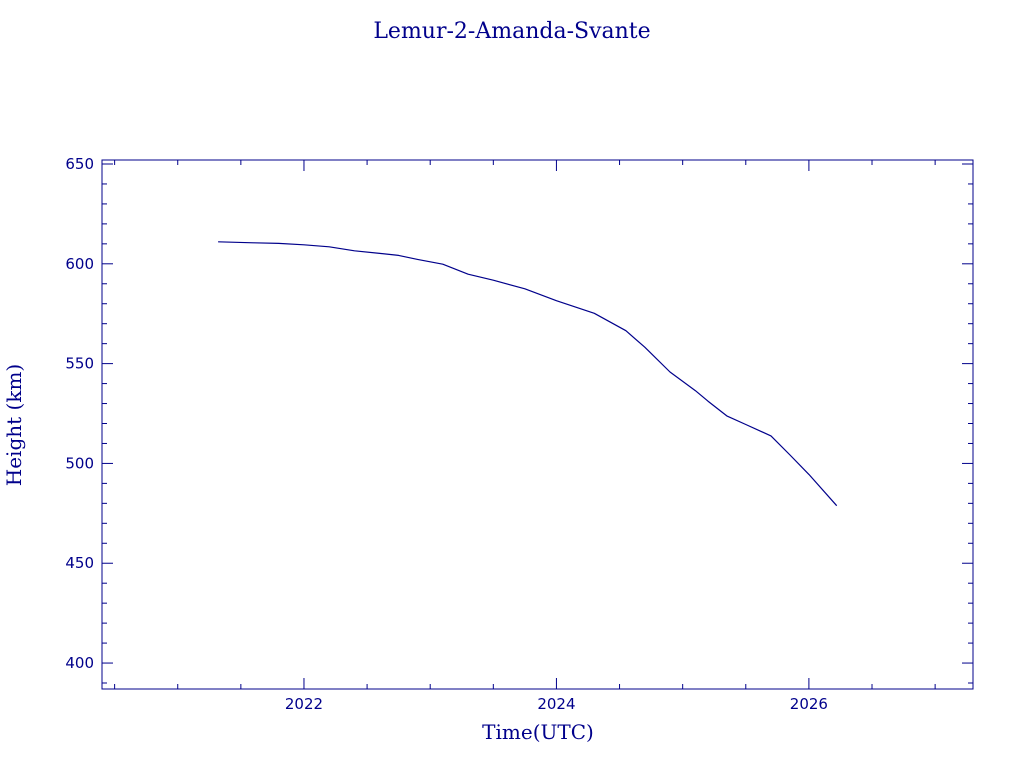 The height and width of the screenshot is (768, 1024). What do you see at coordinates (304, 704) in the screenshot?
I see `x-tick-label: 2022` at bounding box center [304, 704].